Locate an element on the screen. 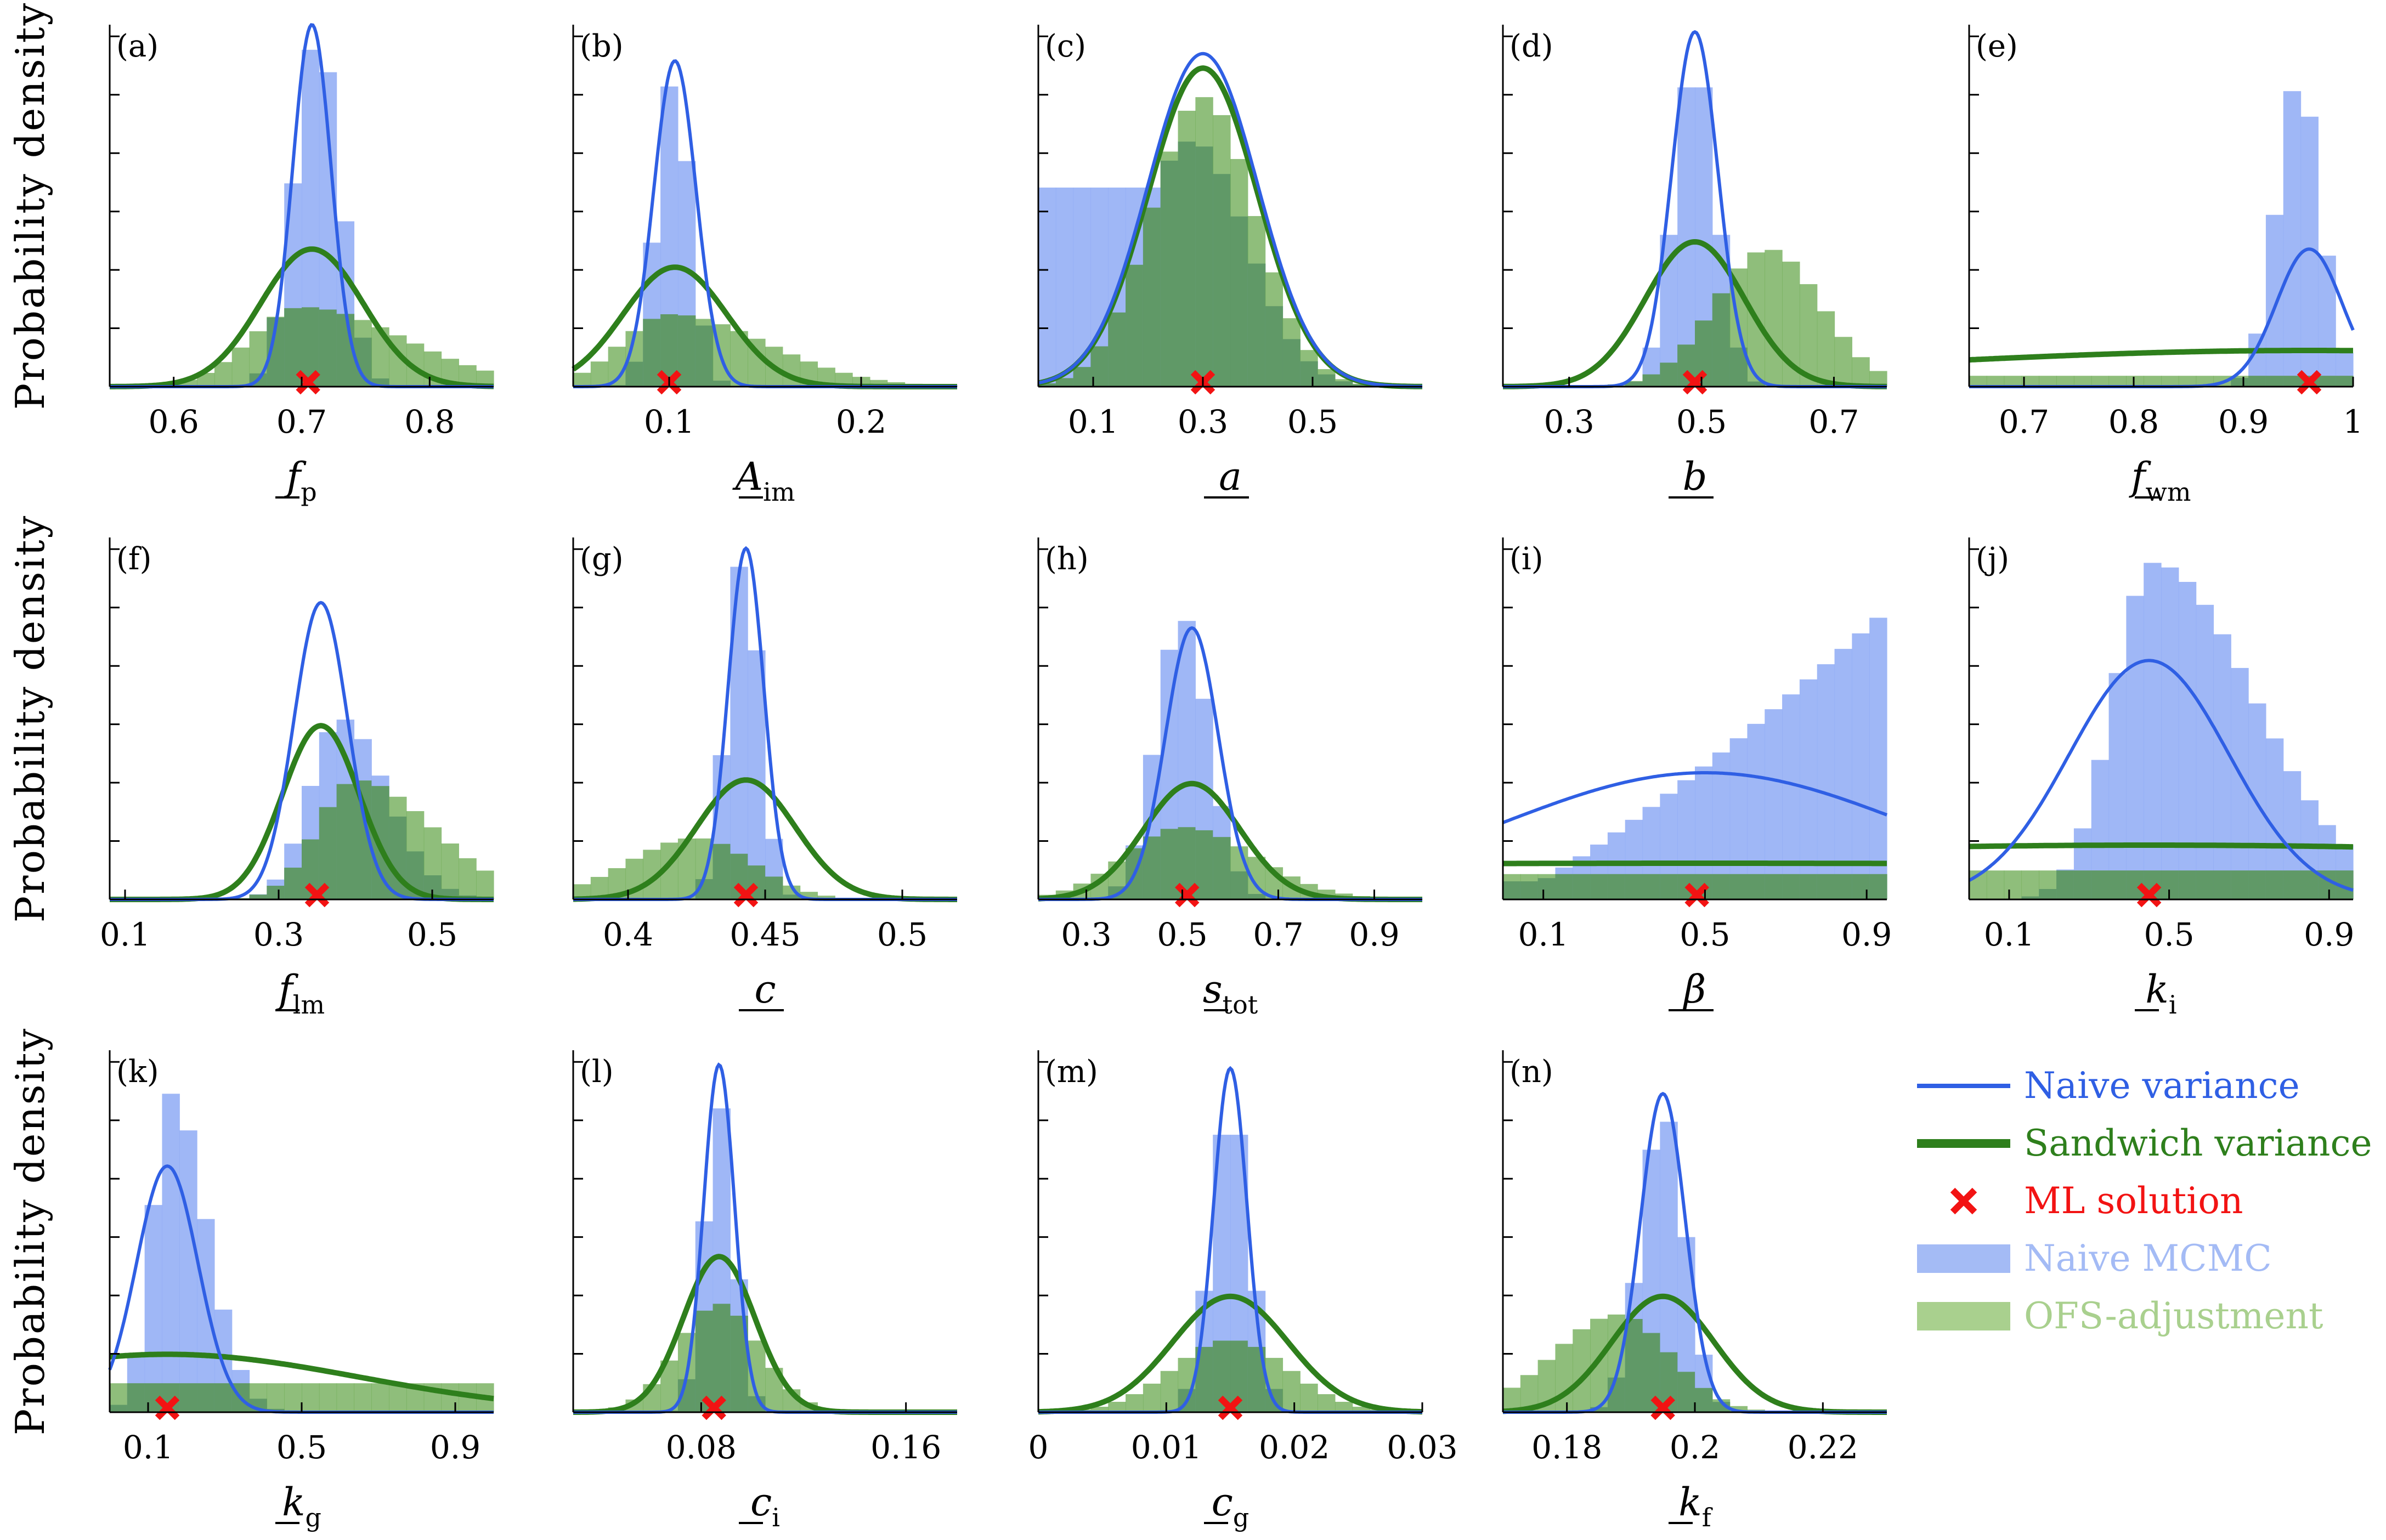 The width and height of the screenshot is (2386, 1540). x-axis-label: stot is located at coordinates (1230, 993).